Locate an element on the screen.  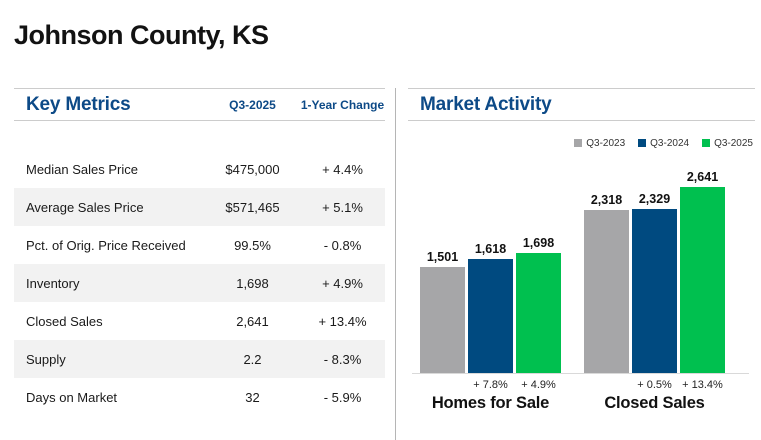
page-title: Johnson County, KS is located at coordinates (141, 35).